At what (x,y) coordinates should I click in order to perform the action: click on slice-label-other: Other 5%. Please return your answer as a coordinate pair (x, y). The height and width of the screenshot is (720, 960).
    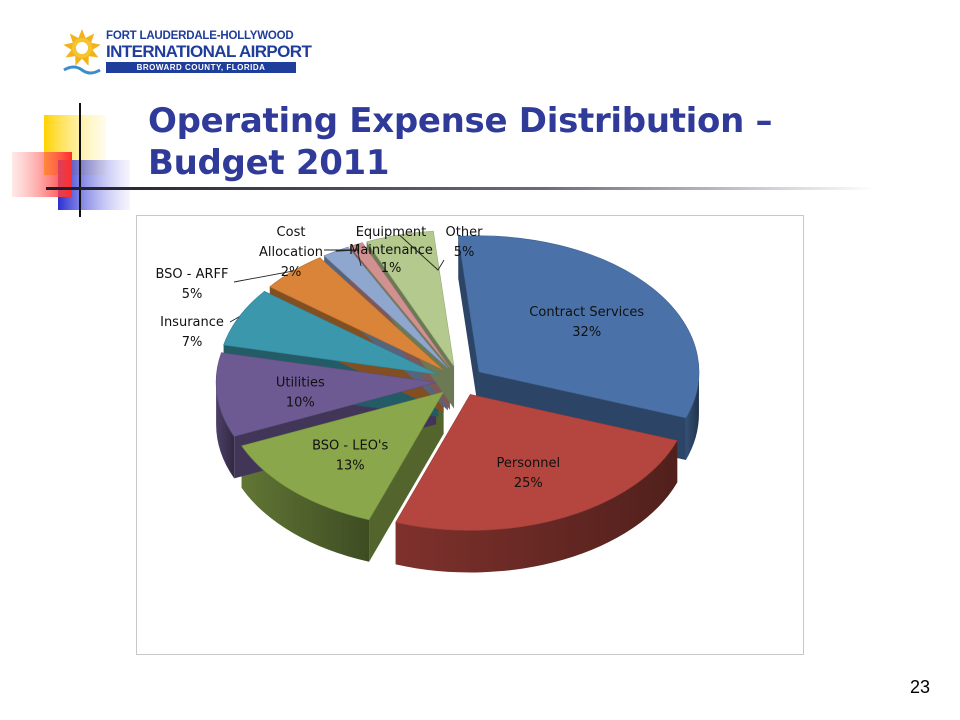
    Looking at the image, I should click on (465, 242).